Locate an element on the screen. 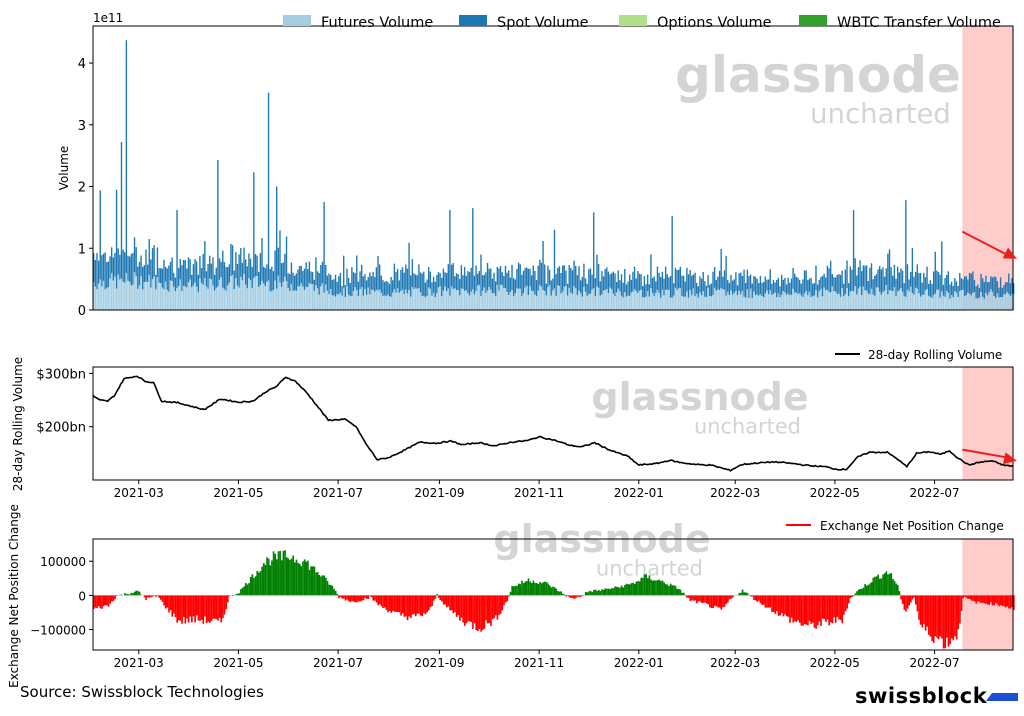 This screenshot has width=1024, height=716. y-tick-label: 4 is located at coordinates (82, 64).